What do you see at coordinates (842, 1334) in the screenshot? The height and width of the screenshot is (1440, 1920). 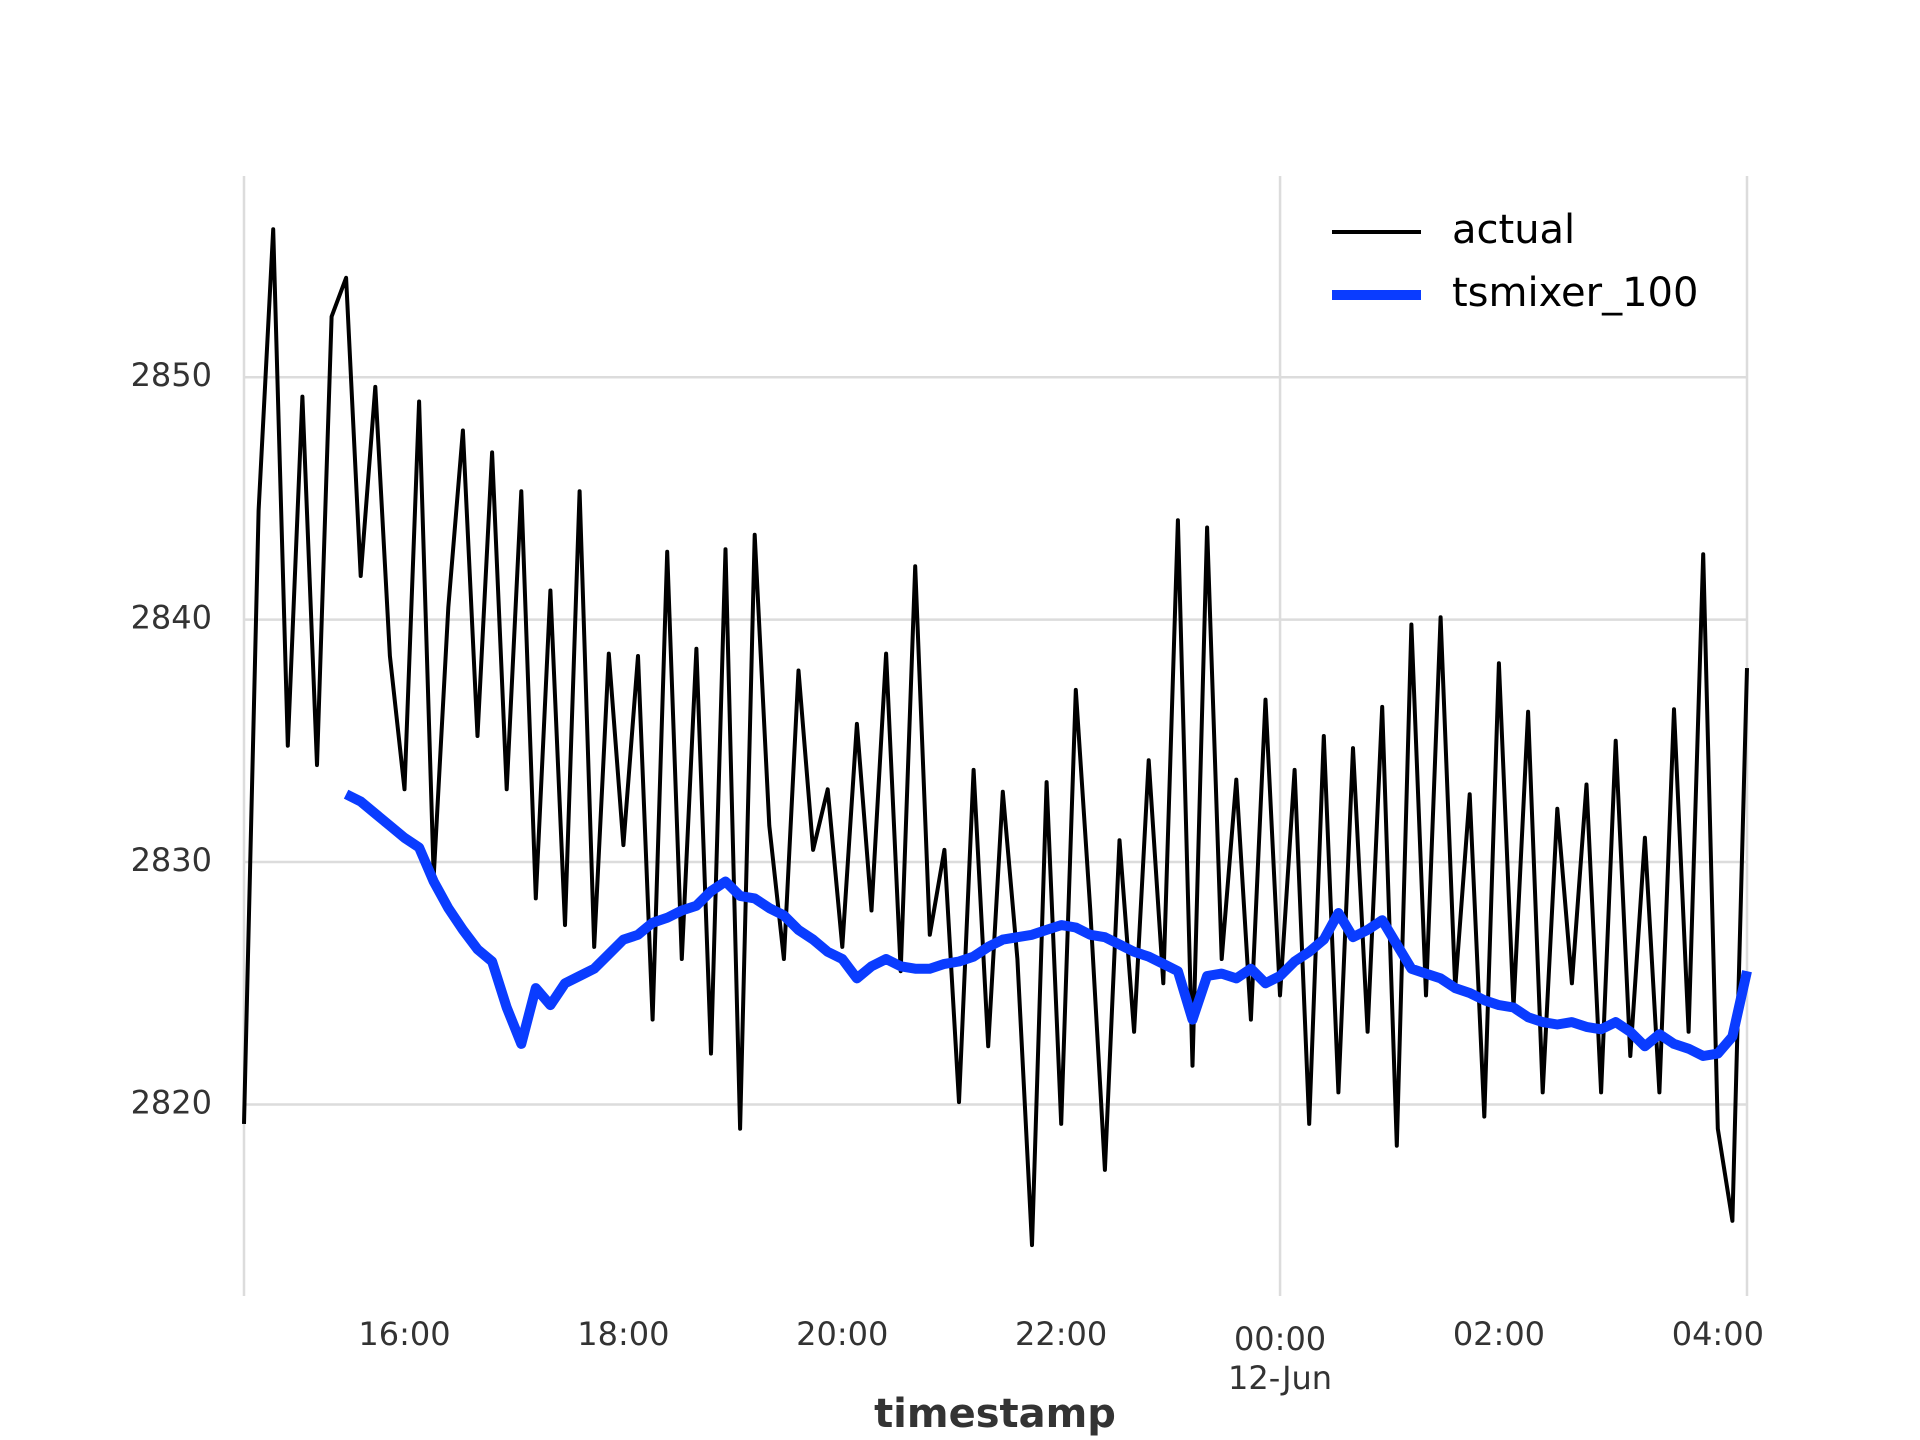 I see `x-tick-label: 20:00` at bounding box center [842, 1334].